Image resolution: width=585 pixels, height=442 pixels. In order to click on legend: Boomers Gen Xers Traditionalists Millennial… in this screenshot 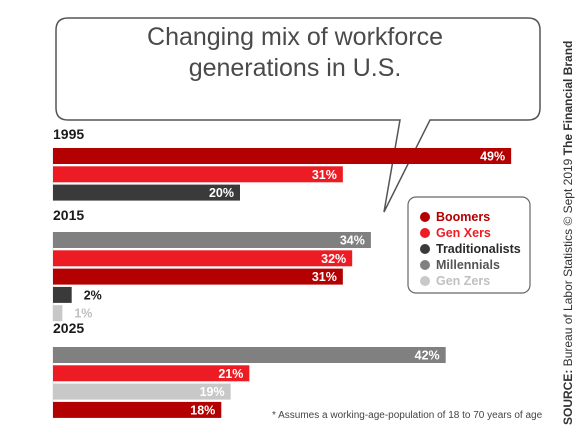, I will do `click(469, 245)`.